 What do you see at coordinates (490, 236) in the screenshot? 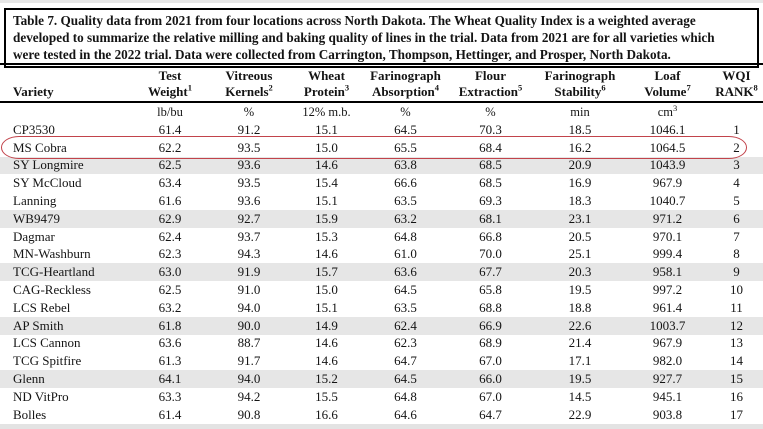
I see `value-cell-flour-extraction: 66.8` at bounding box center [490, 236].